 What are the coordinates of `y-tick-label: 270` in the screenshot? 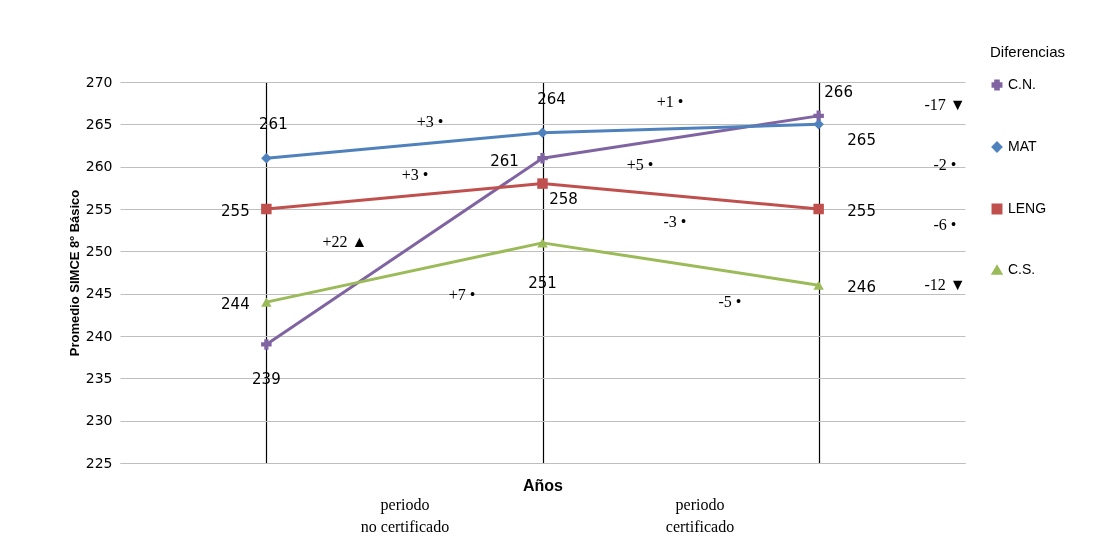 It's located at (99, 81).